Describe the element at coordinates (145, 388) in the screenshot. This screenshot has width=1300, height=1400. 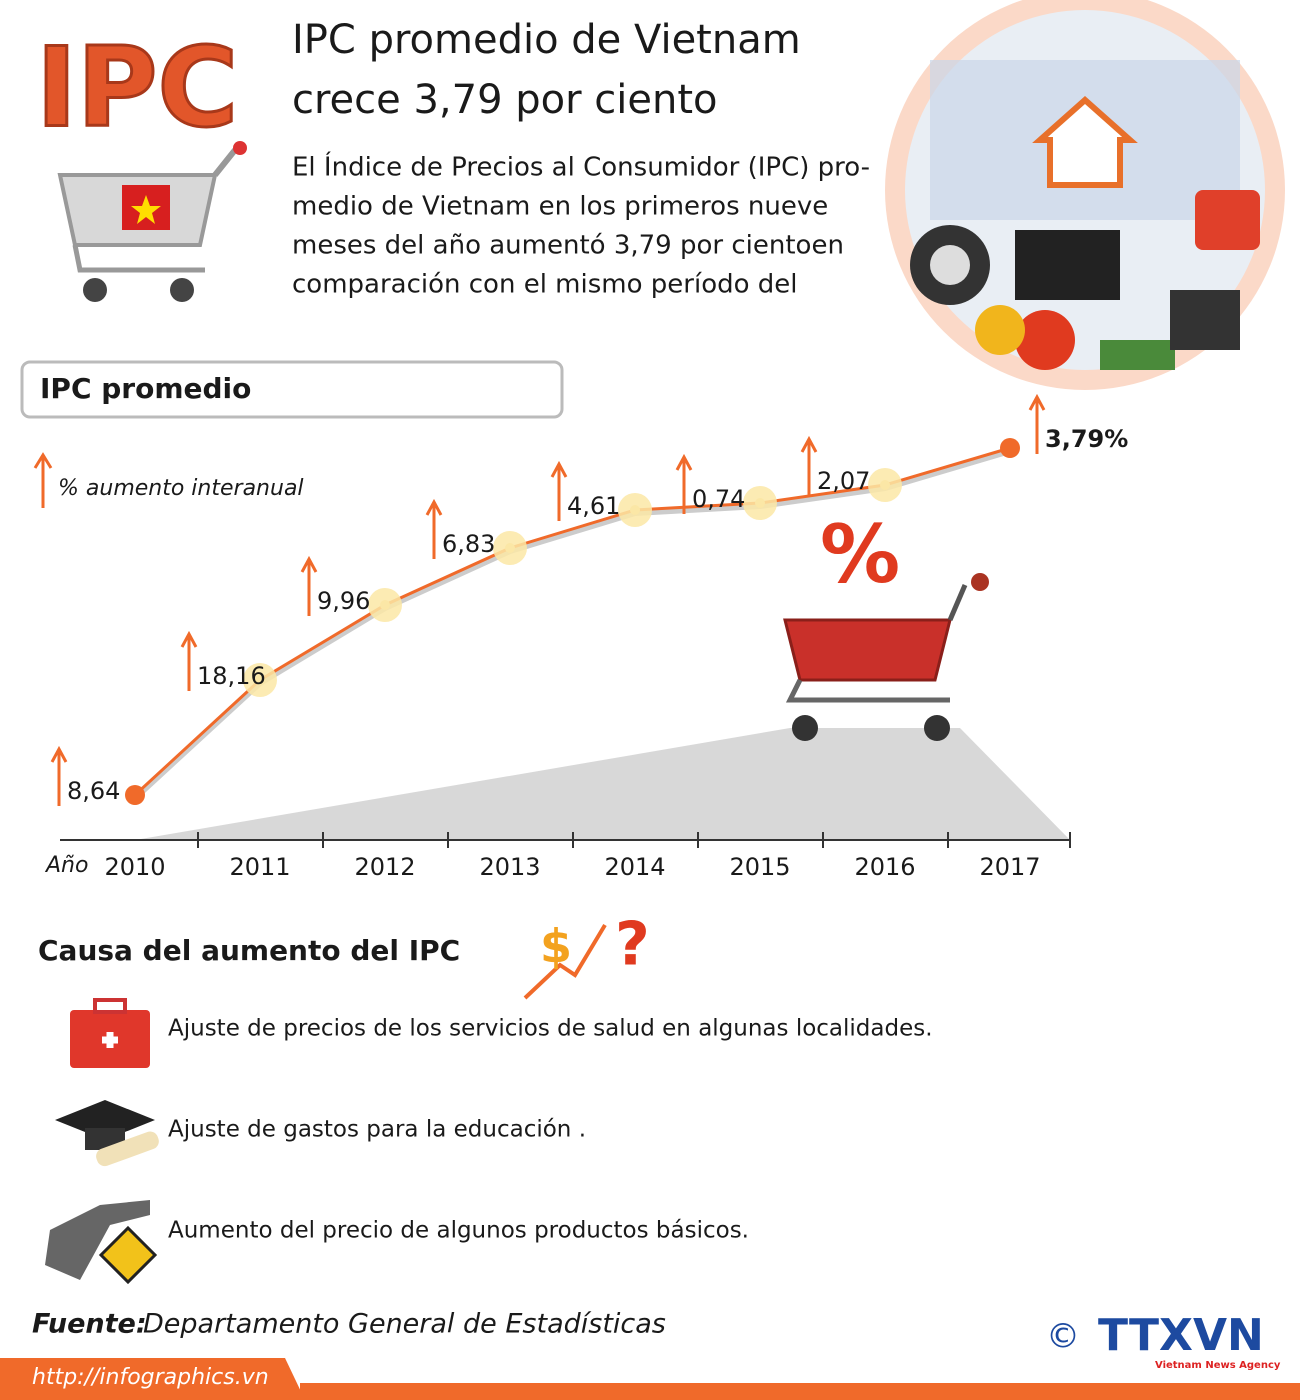
I see `chart-title: IPC promedio` at that location.